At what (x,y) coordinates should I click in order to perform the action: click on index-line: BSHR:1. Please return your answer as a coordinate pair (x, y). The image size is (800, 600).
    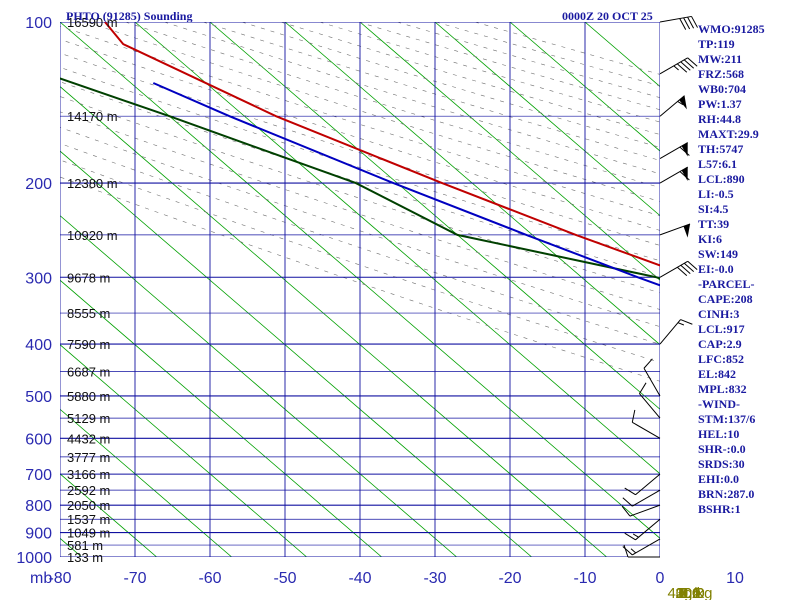
    Looking at the image, I should click on (719, 509).